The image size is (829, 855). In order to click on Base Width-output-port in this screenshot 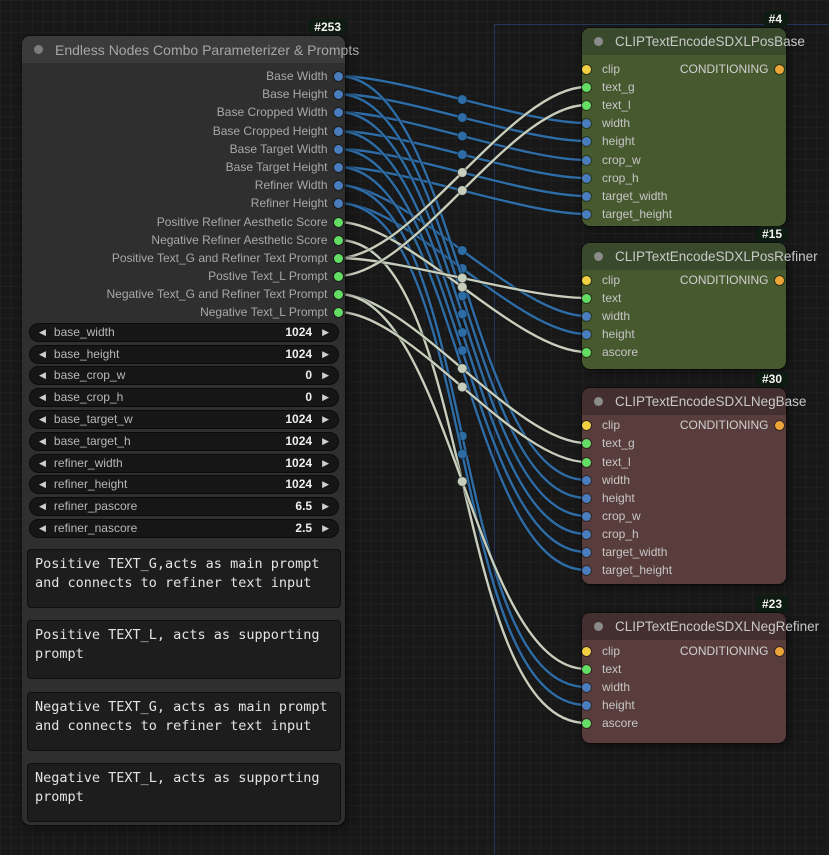, I will do `click(338, 76)`.